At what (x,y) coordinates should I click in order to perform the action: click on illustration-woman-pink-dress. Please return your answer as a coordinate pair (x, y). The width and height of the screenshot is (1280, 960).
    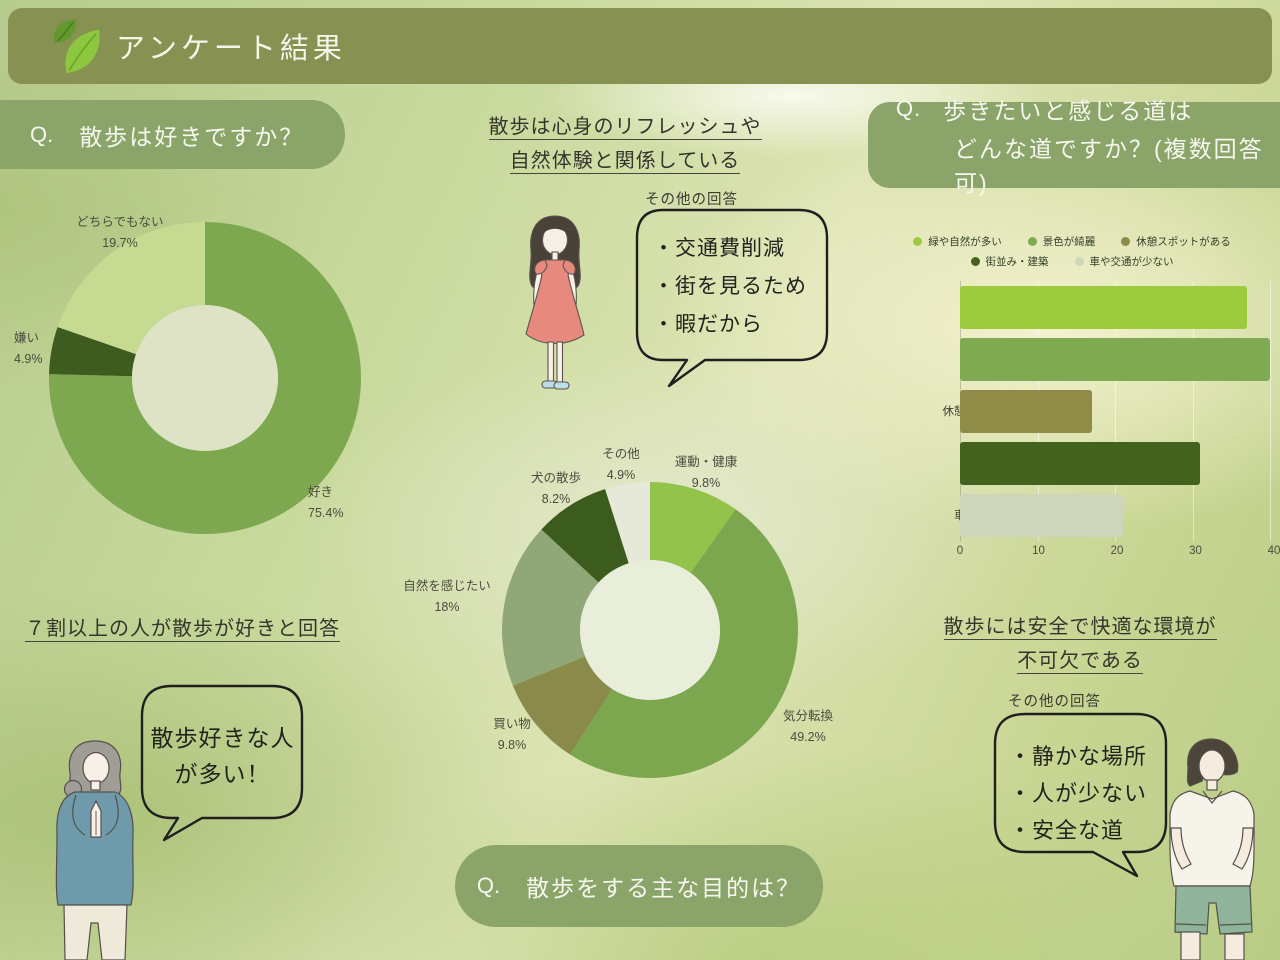
    Looking at the image, I should click on (555, 302).